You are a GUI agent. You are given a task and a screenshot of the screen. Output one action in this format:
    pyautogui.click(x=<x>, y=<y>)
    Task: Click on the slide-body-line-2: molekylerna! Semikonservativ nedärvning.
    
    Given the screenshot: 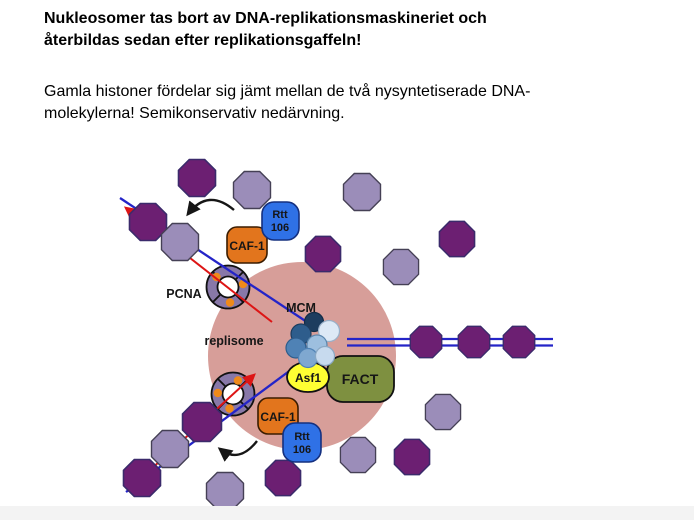 What is the action you would take?
    pyautogui.click(x=194, y=113)
    